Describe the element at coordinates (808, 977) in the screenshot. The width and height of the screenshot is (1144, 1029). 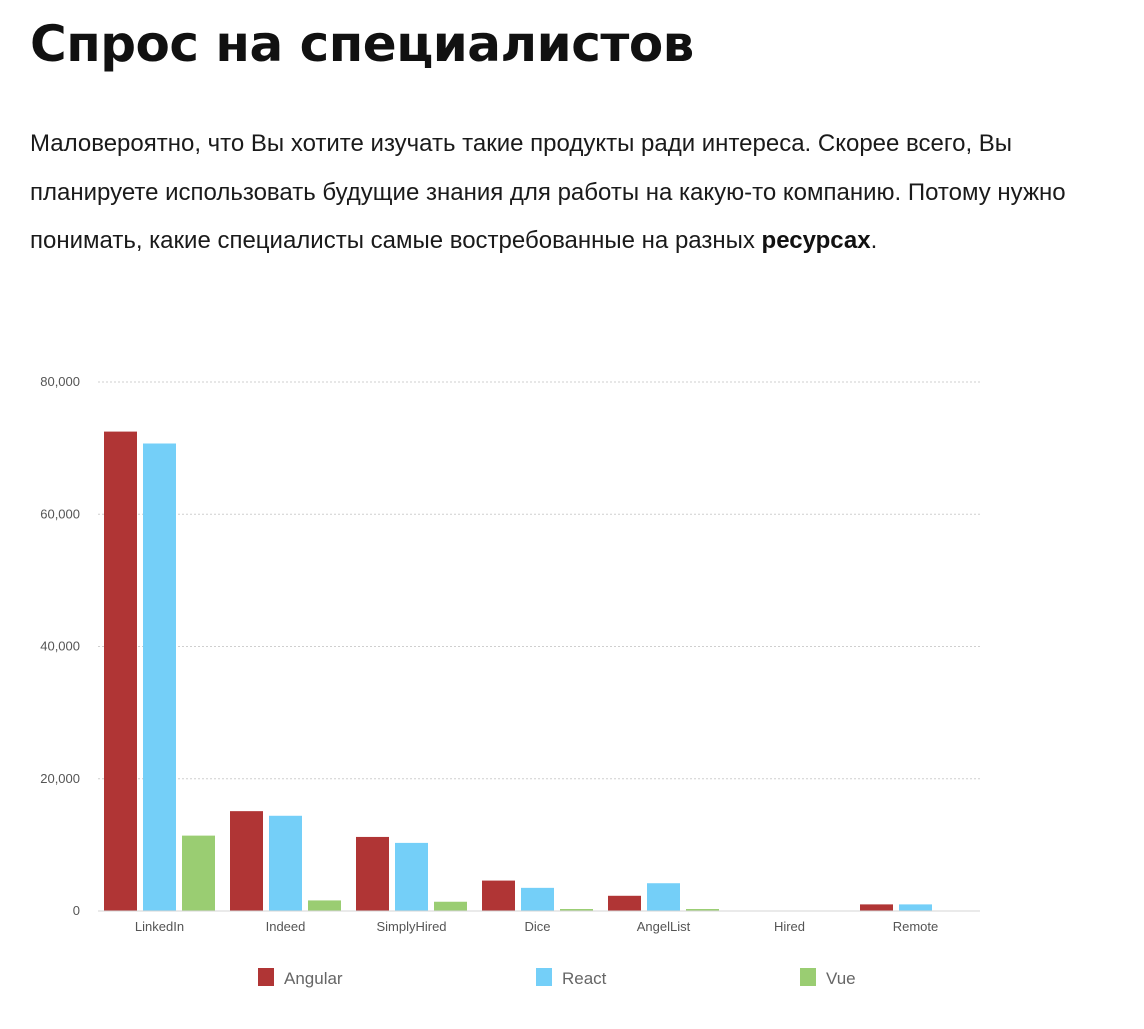
I see `legend-swatch-vue` at that location.